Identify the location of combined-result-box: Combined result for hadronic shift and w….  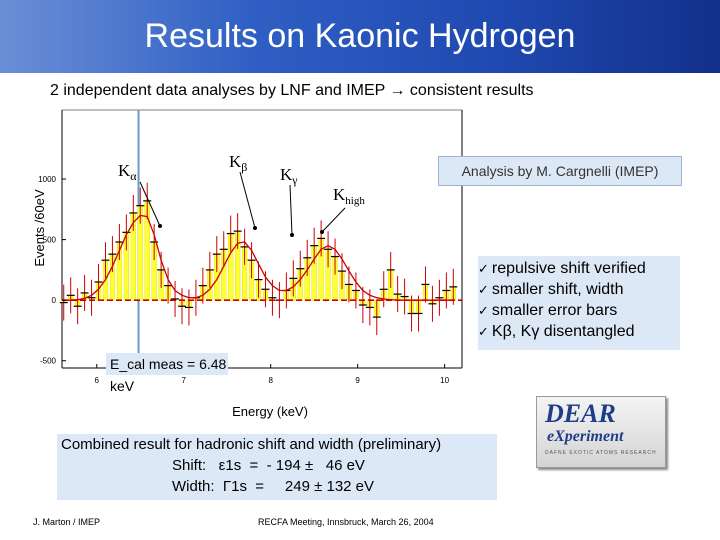
(277, 467).